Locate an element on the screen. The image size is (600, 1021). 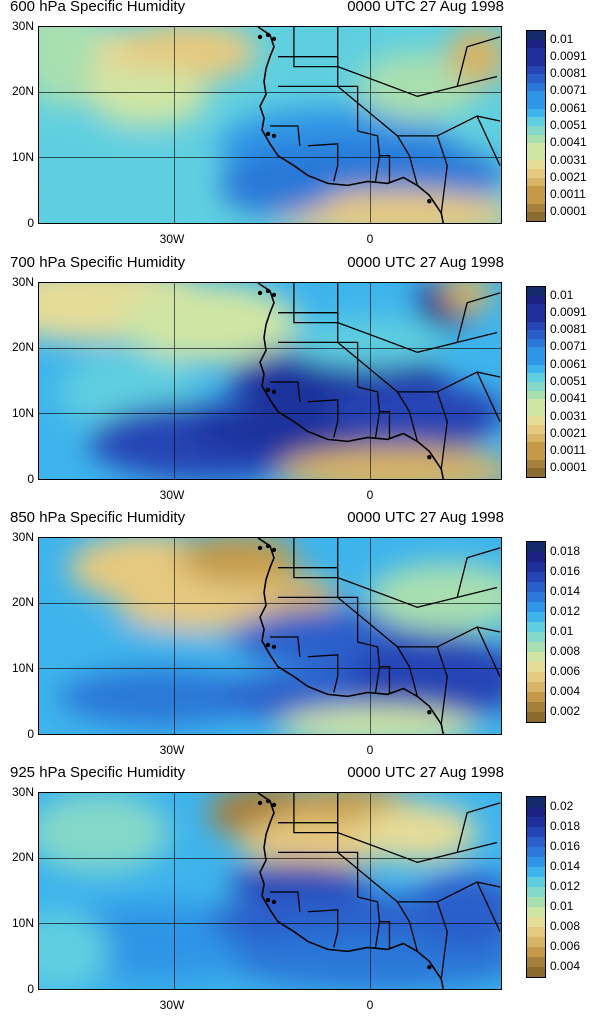
colorbar-label: 0.006 is located at coordinates (565, 946).